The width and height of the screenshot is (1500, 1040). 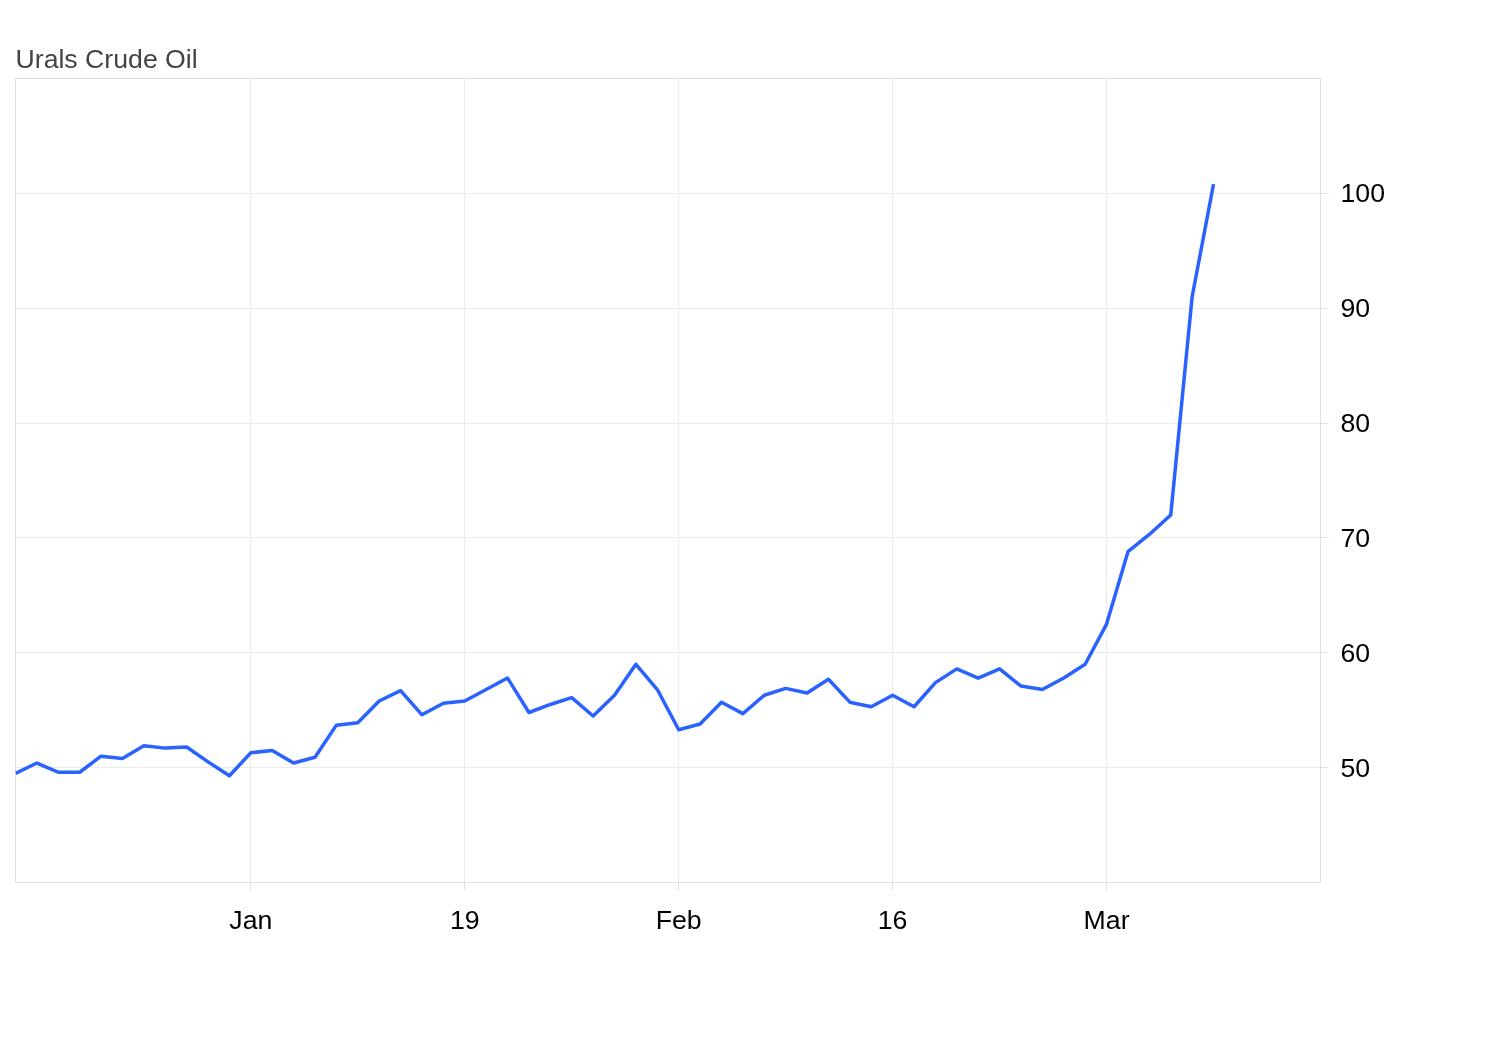 I want to click on y-tick-label: 90, so click(x=1355, y=308).